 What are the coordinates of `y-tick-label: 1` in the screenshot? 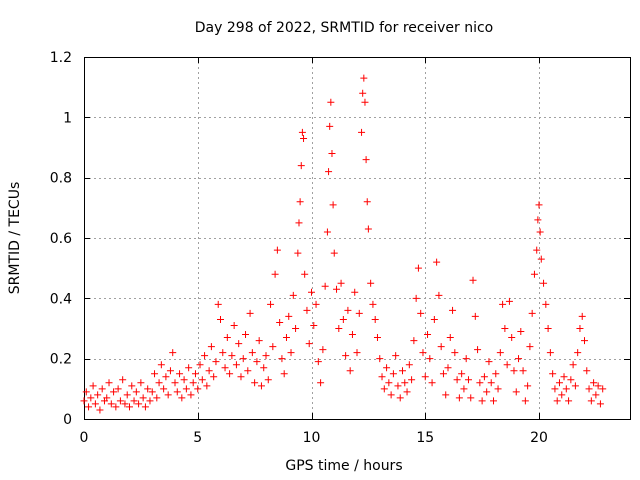 It's located at (67, 118).